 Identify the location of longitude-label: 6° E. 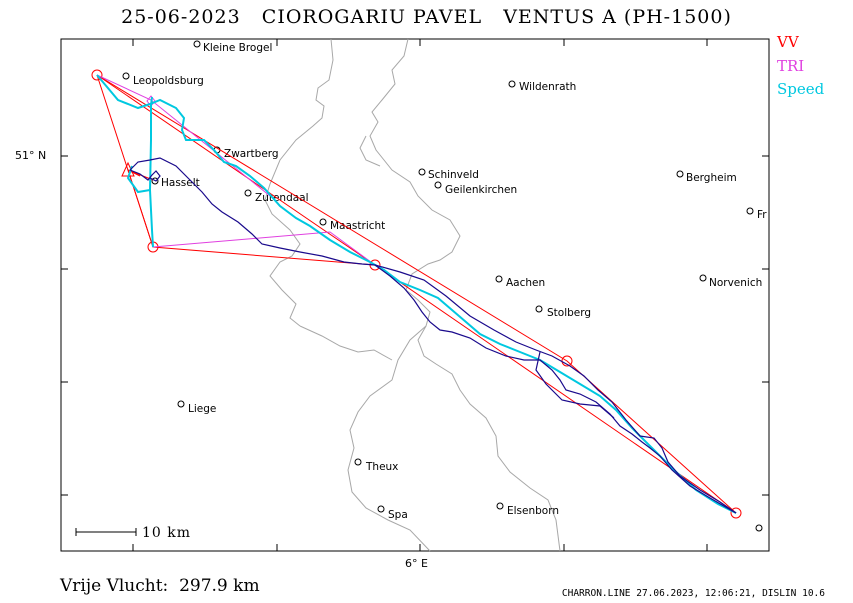
(416, 563).